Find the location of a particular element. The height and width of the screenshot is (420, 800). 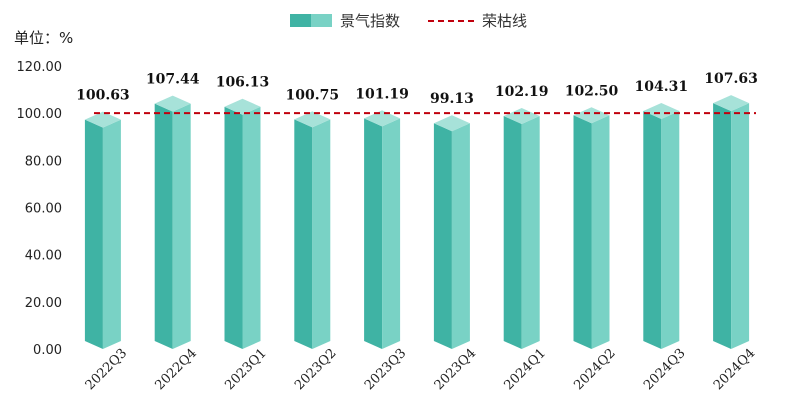

bar-value-label: 102.19 is located at coordinates (522, 92).